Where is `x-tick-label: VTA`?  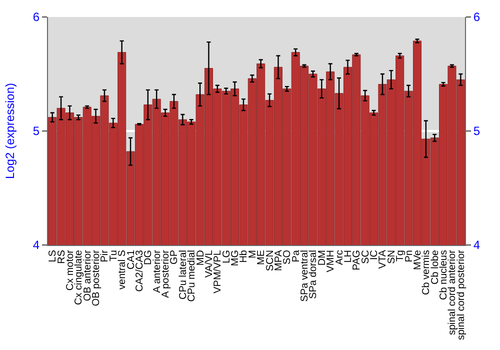 x-tick-label: VTA is located at coordinates (383, 259).